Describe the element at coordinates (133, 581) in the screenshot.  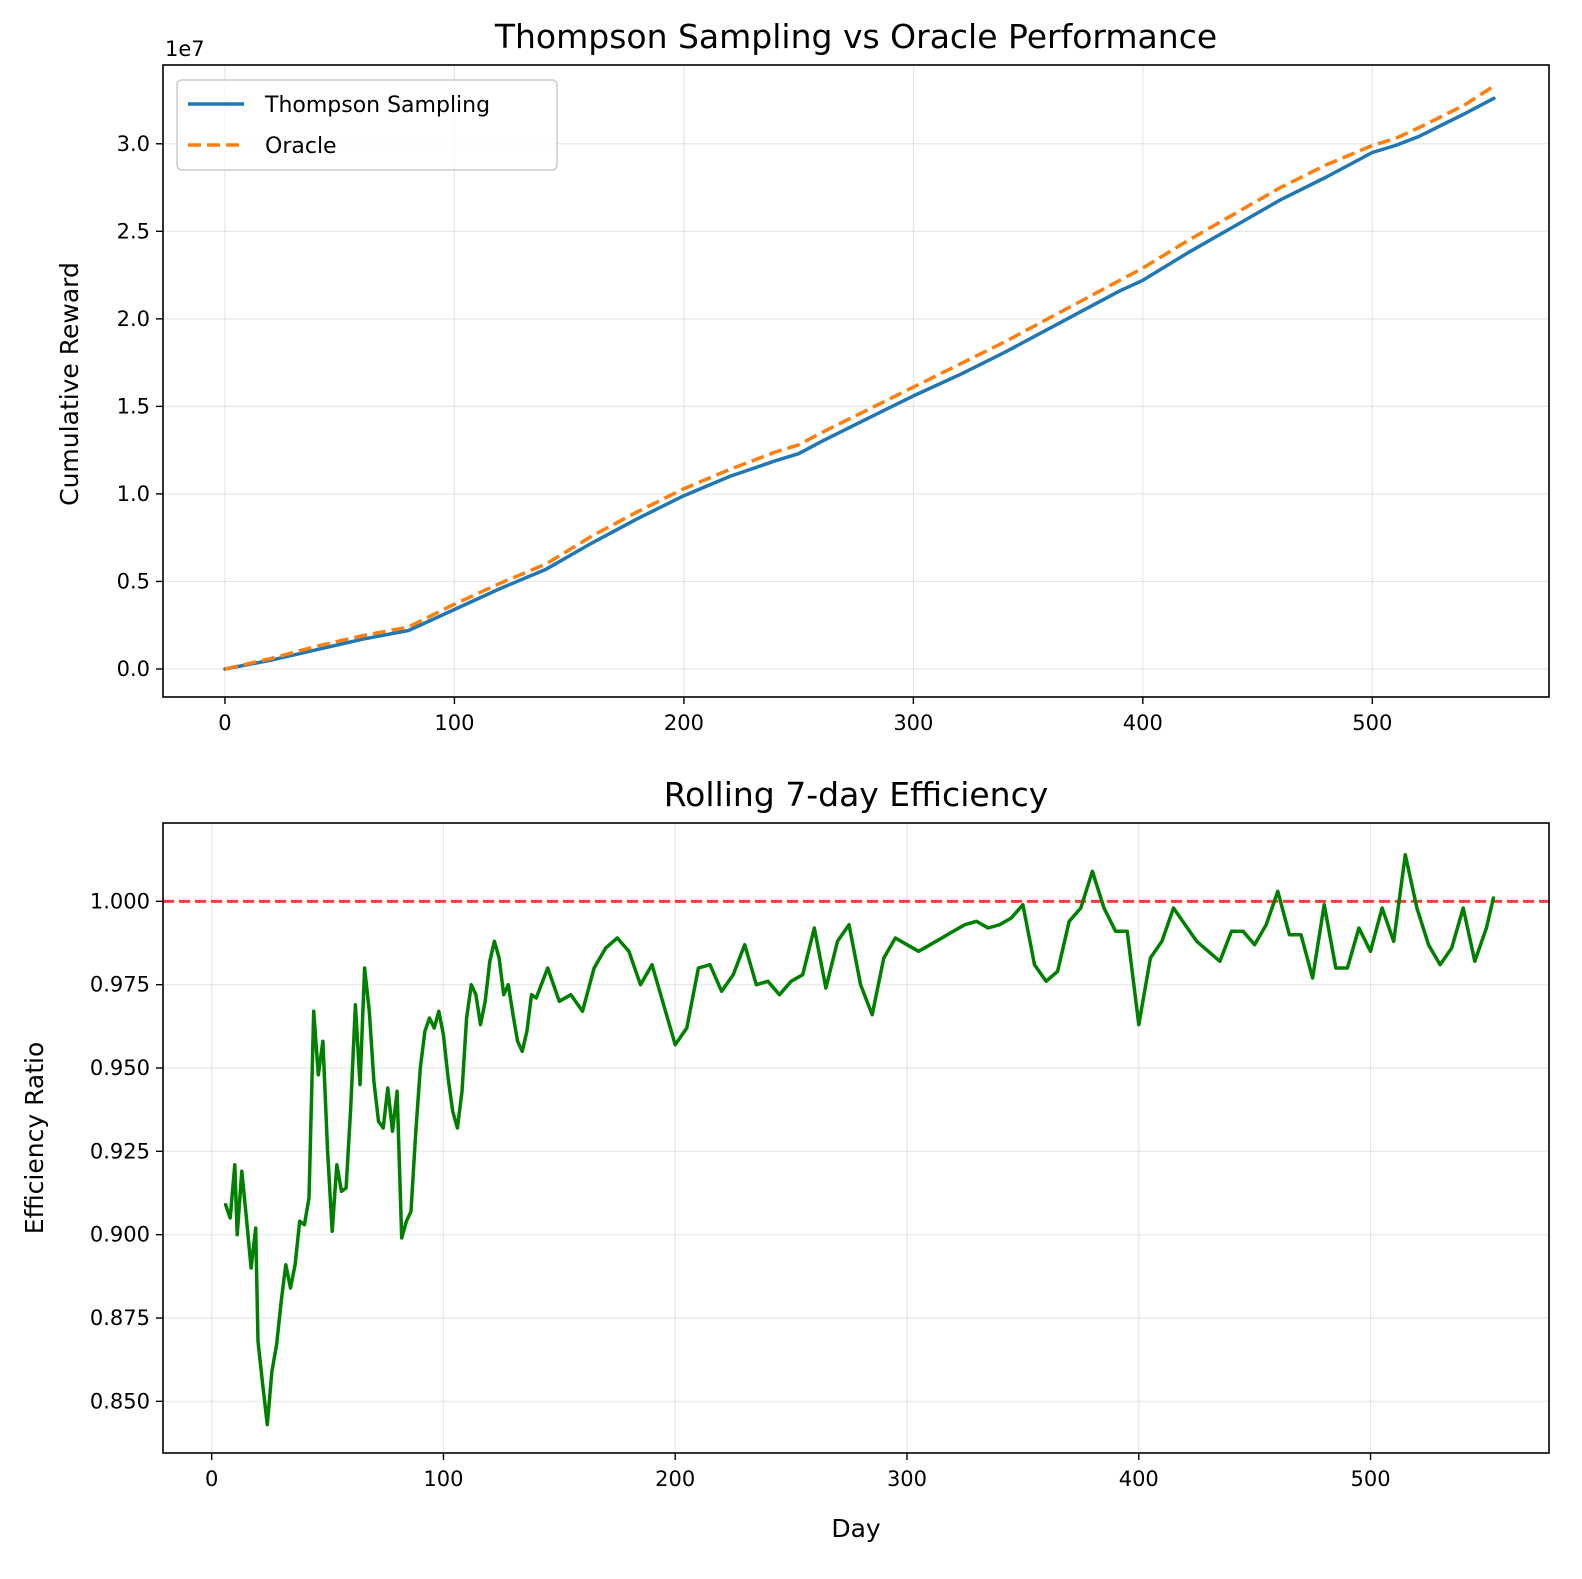
I see `y-tick-label-top: 0.5` at that location.